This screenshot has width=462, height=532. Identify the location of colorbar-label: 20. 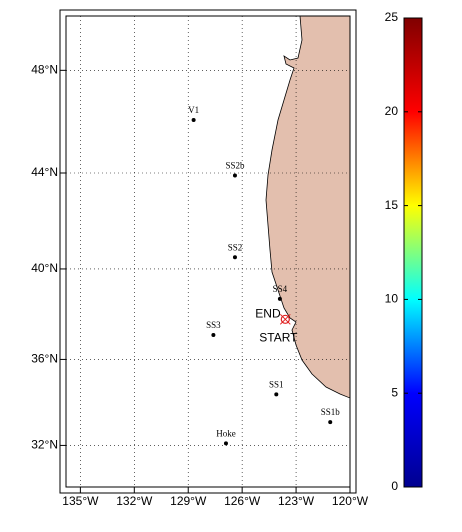
(392, 111).